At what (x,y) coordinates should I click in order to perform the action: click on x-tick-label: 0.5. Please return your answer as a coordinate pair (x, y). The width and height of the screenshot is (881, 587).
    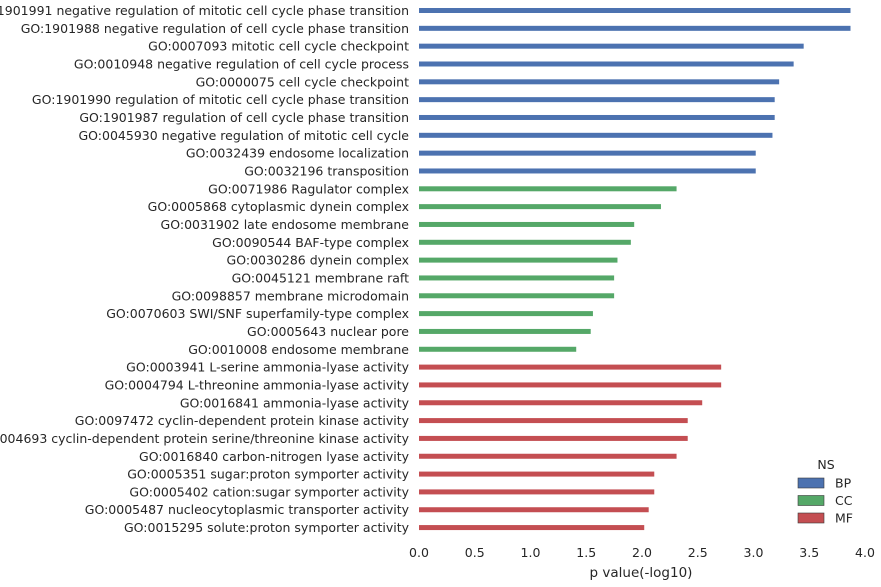
    Looking at the image, I should click on (475, 552).